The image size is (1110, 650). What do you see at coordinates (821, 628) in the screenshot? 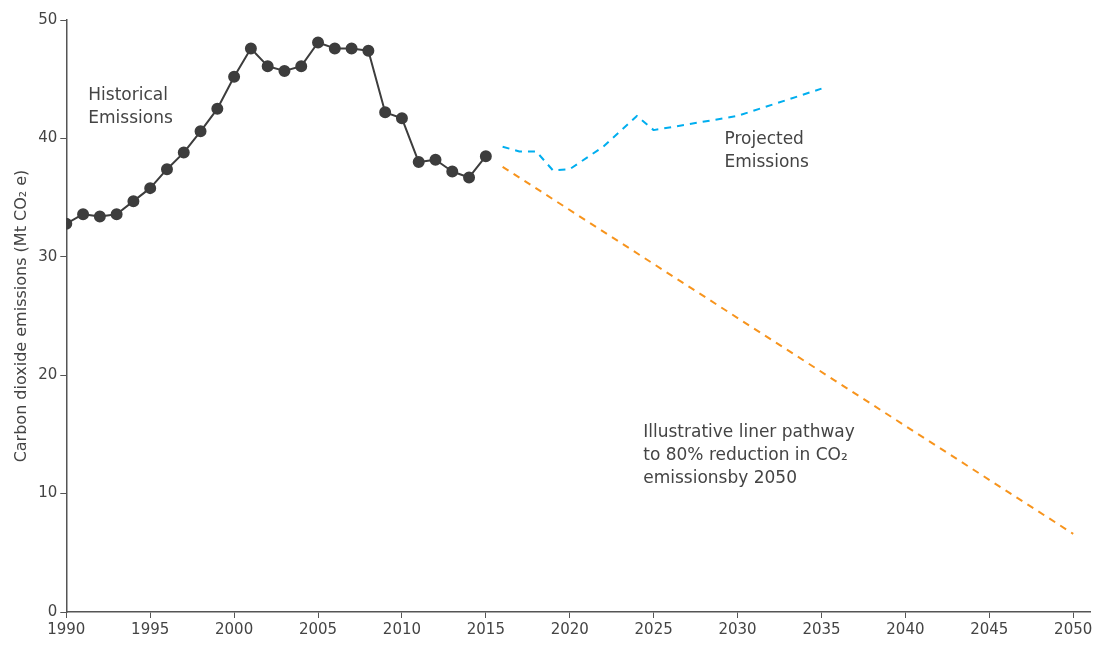
I see `x-tick-label: 2035` at bounding box center [821, 628].